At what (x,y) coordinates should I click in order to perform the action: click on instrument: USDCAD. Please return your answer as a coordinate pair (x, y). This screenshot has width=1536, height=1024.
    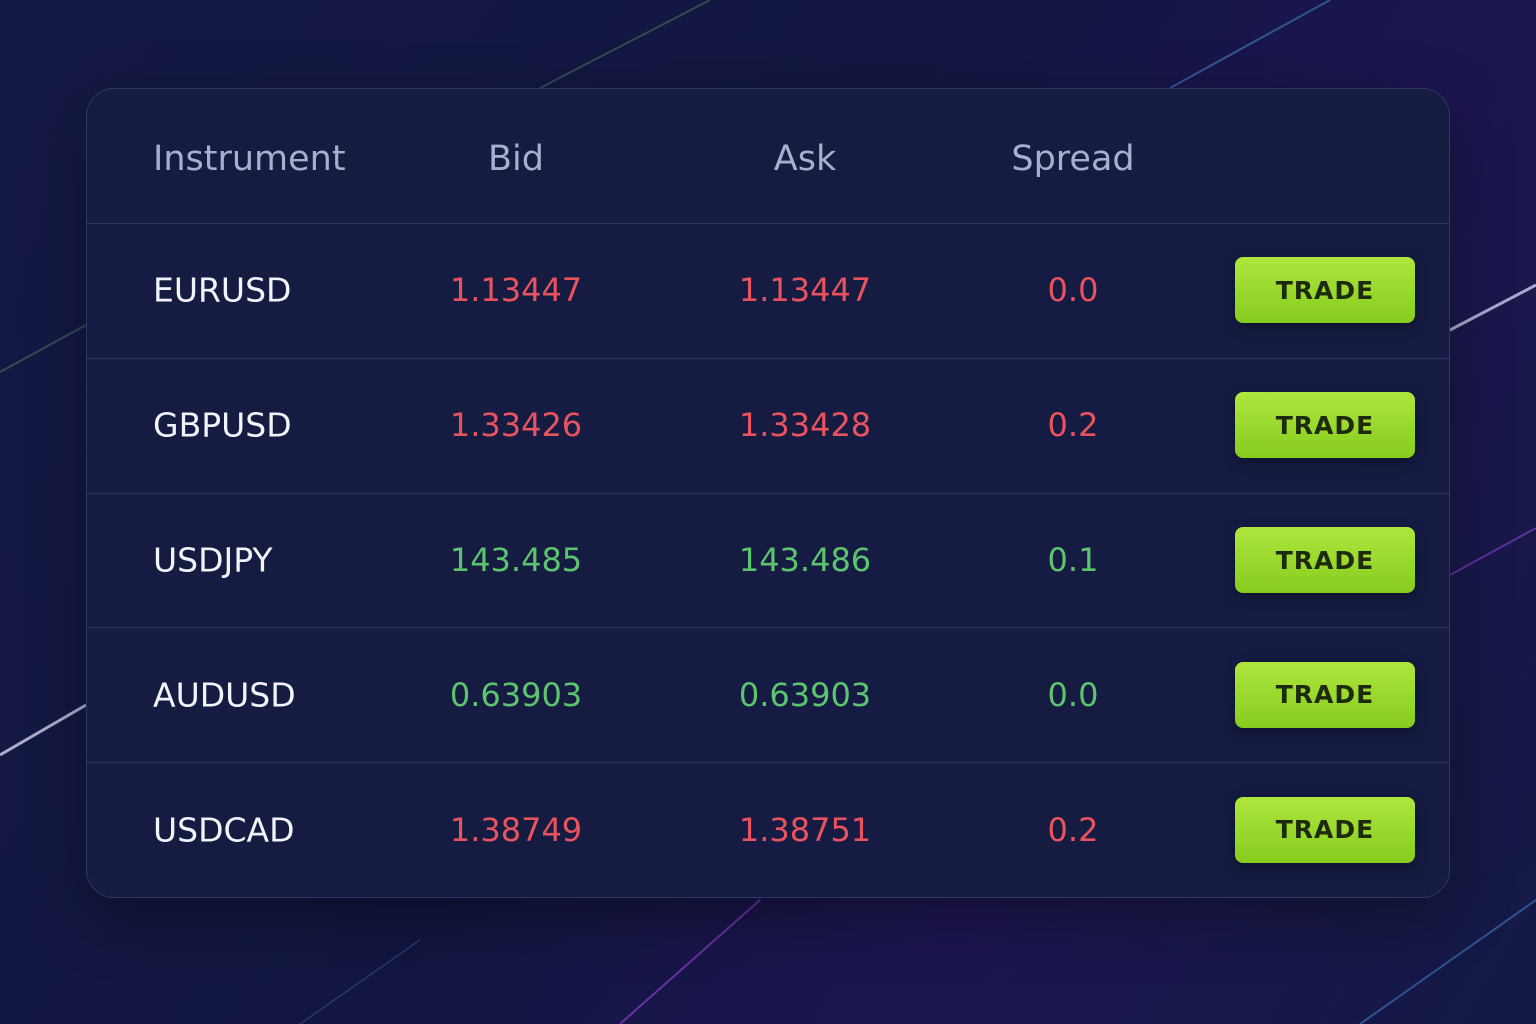
    Looking at the image, I should click on (224, 830).